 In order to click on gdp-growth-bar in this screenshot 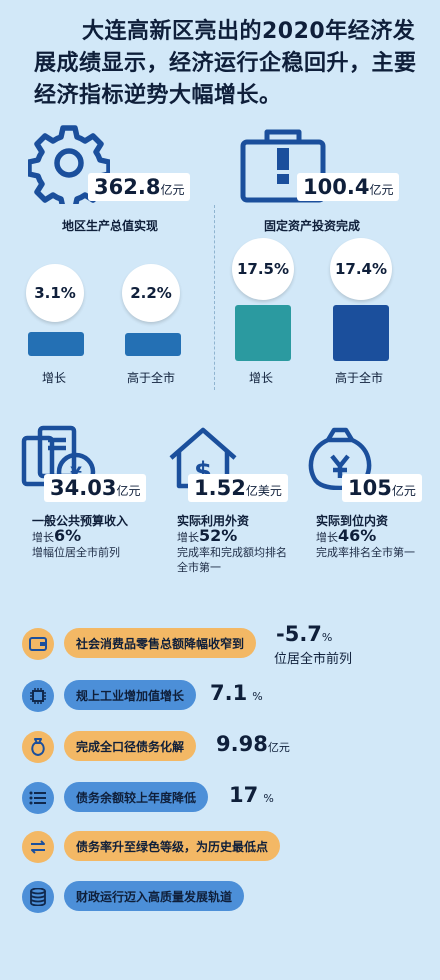, I will do `click(56, 344)`.